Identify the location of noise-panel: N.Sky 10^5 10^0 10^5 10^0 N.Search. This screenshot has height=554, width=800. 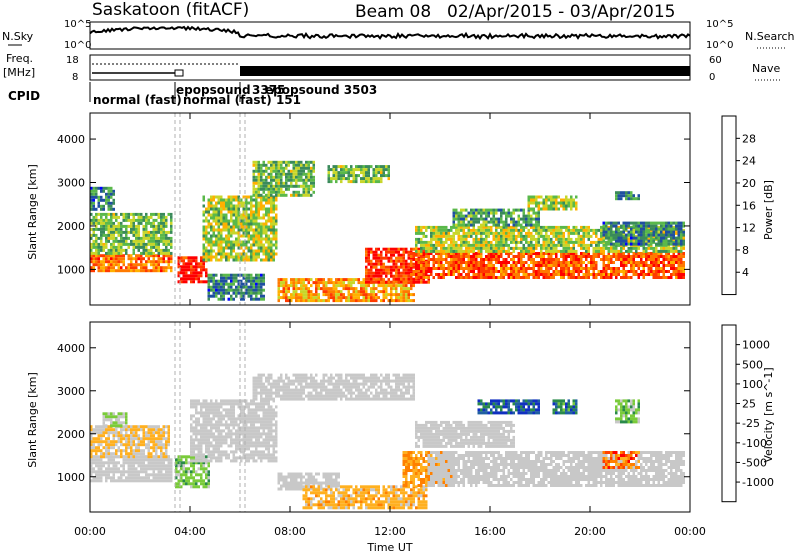
(398, 35).